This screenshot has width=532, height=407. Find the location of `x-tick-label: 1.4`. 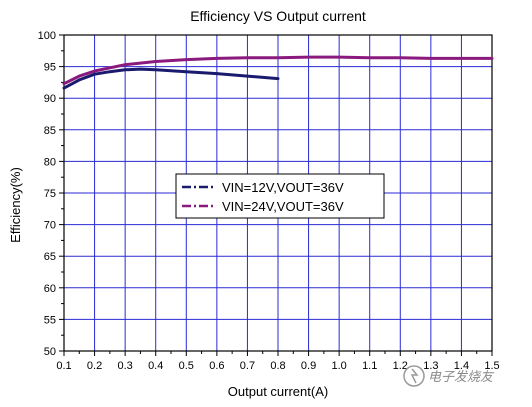

x-tick-label: 1.4 is located at coordinates (461, 366).